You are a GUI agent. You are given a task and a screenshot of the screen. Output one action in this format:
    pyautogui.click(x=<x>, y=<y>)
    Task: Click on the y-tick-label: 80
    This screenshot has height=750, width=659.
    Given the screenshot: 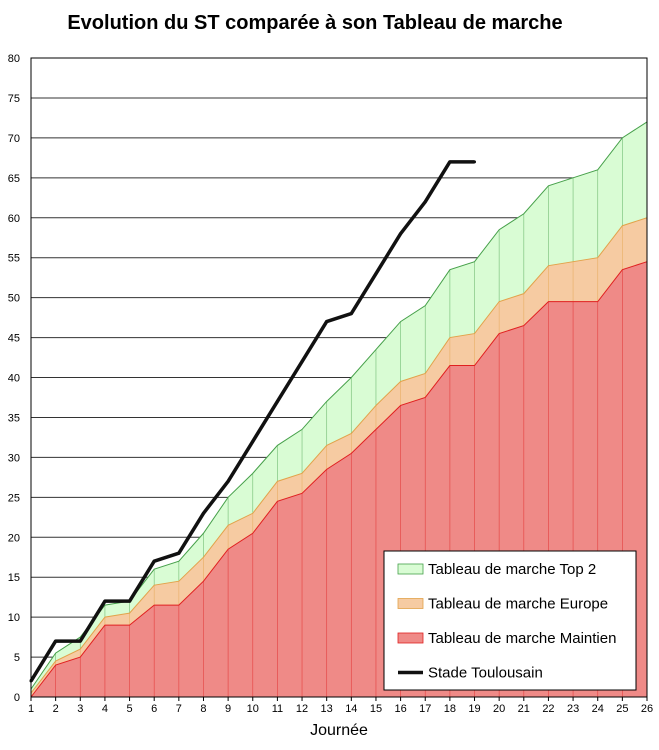 What is the action you would take?
    pyautogui.click(x=14, y=59)
    